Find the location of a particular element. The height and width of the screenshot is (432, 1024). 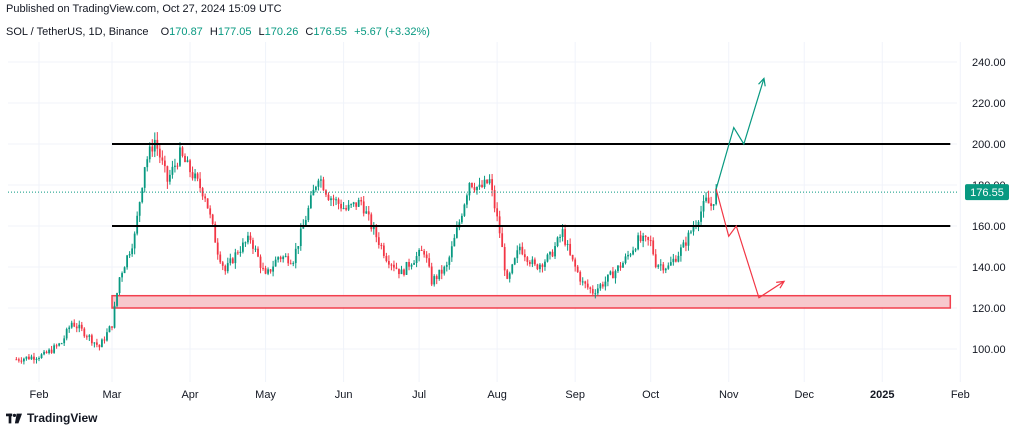

x-tick-label: Nov is located at coordinates (729, 395).